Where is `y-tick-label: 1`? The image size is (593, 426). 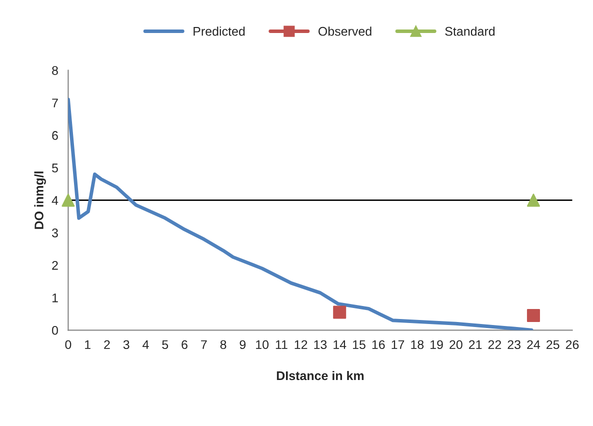
y-tick-label: 1 is located at coordinates (55, 298).